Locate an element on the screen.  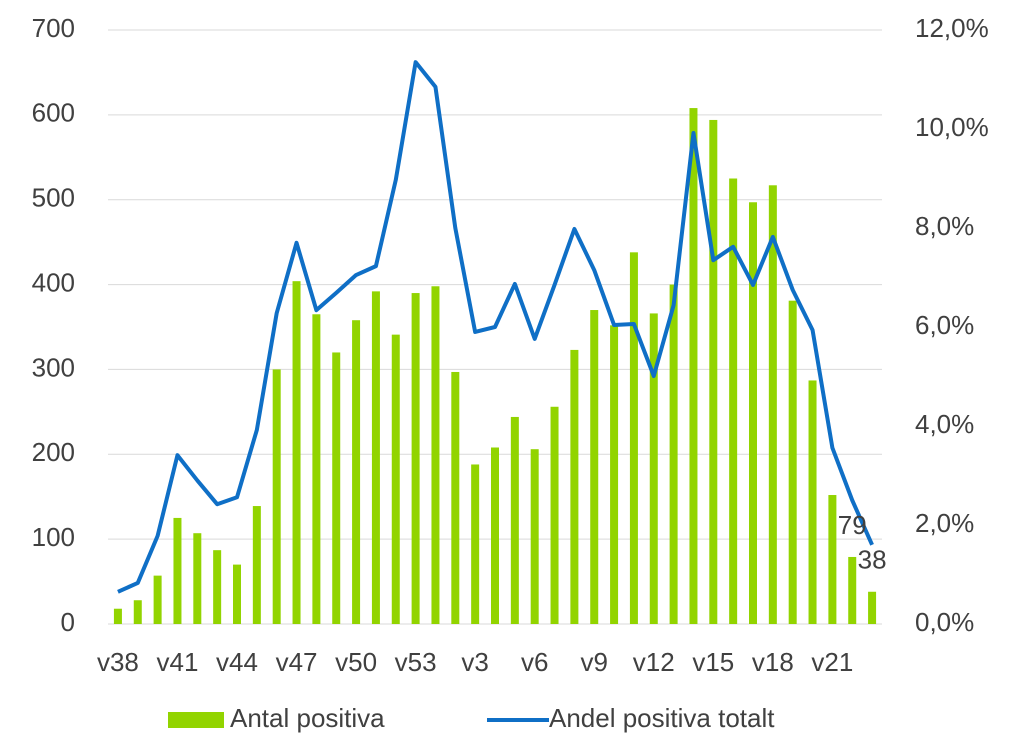
y-tick-label: 300 is located at coordinates (53, 367).